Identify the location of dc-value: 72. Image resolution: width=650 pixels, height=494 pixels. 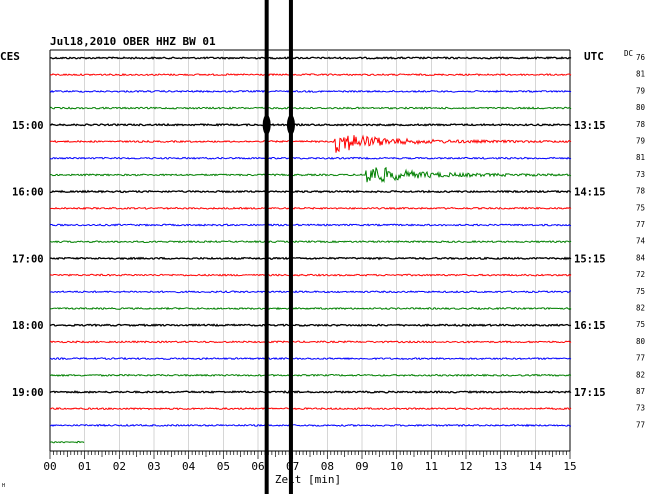
(640, 274).